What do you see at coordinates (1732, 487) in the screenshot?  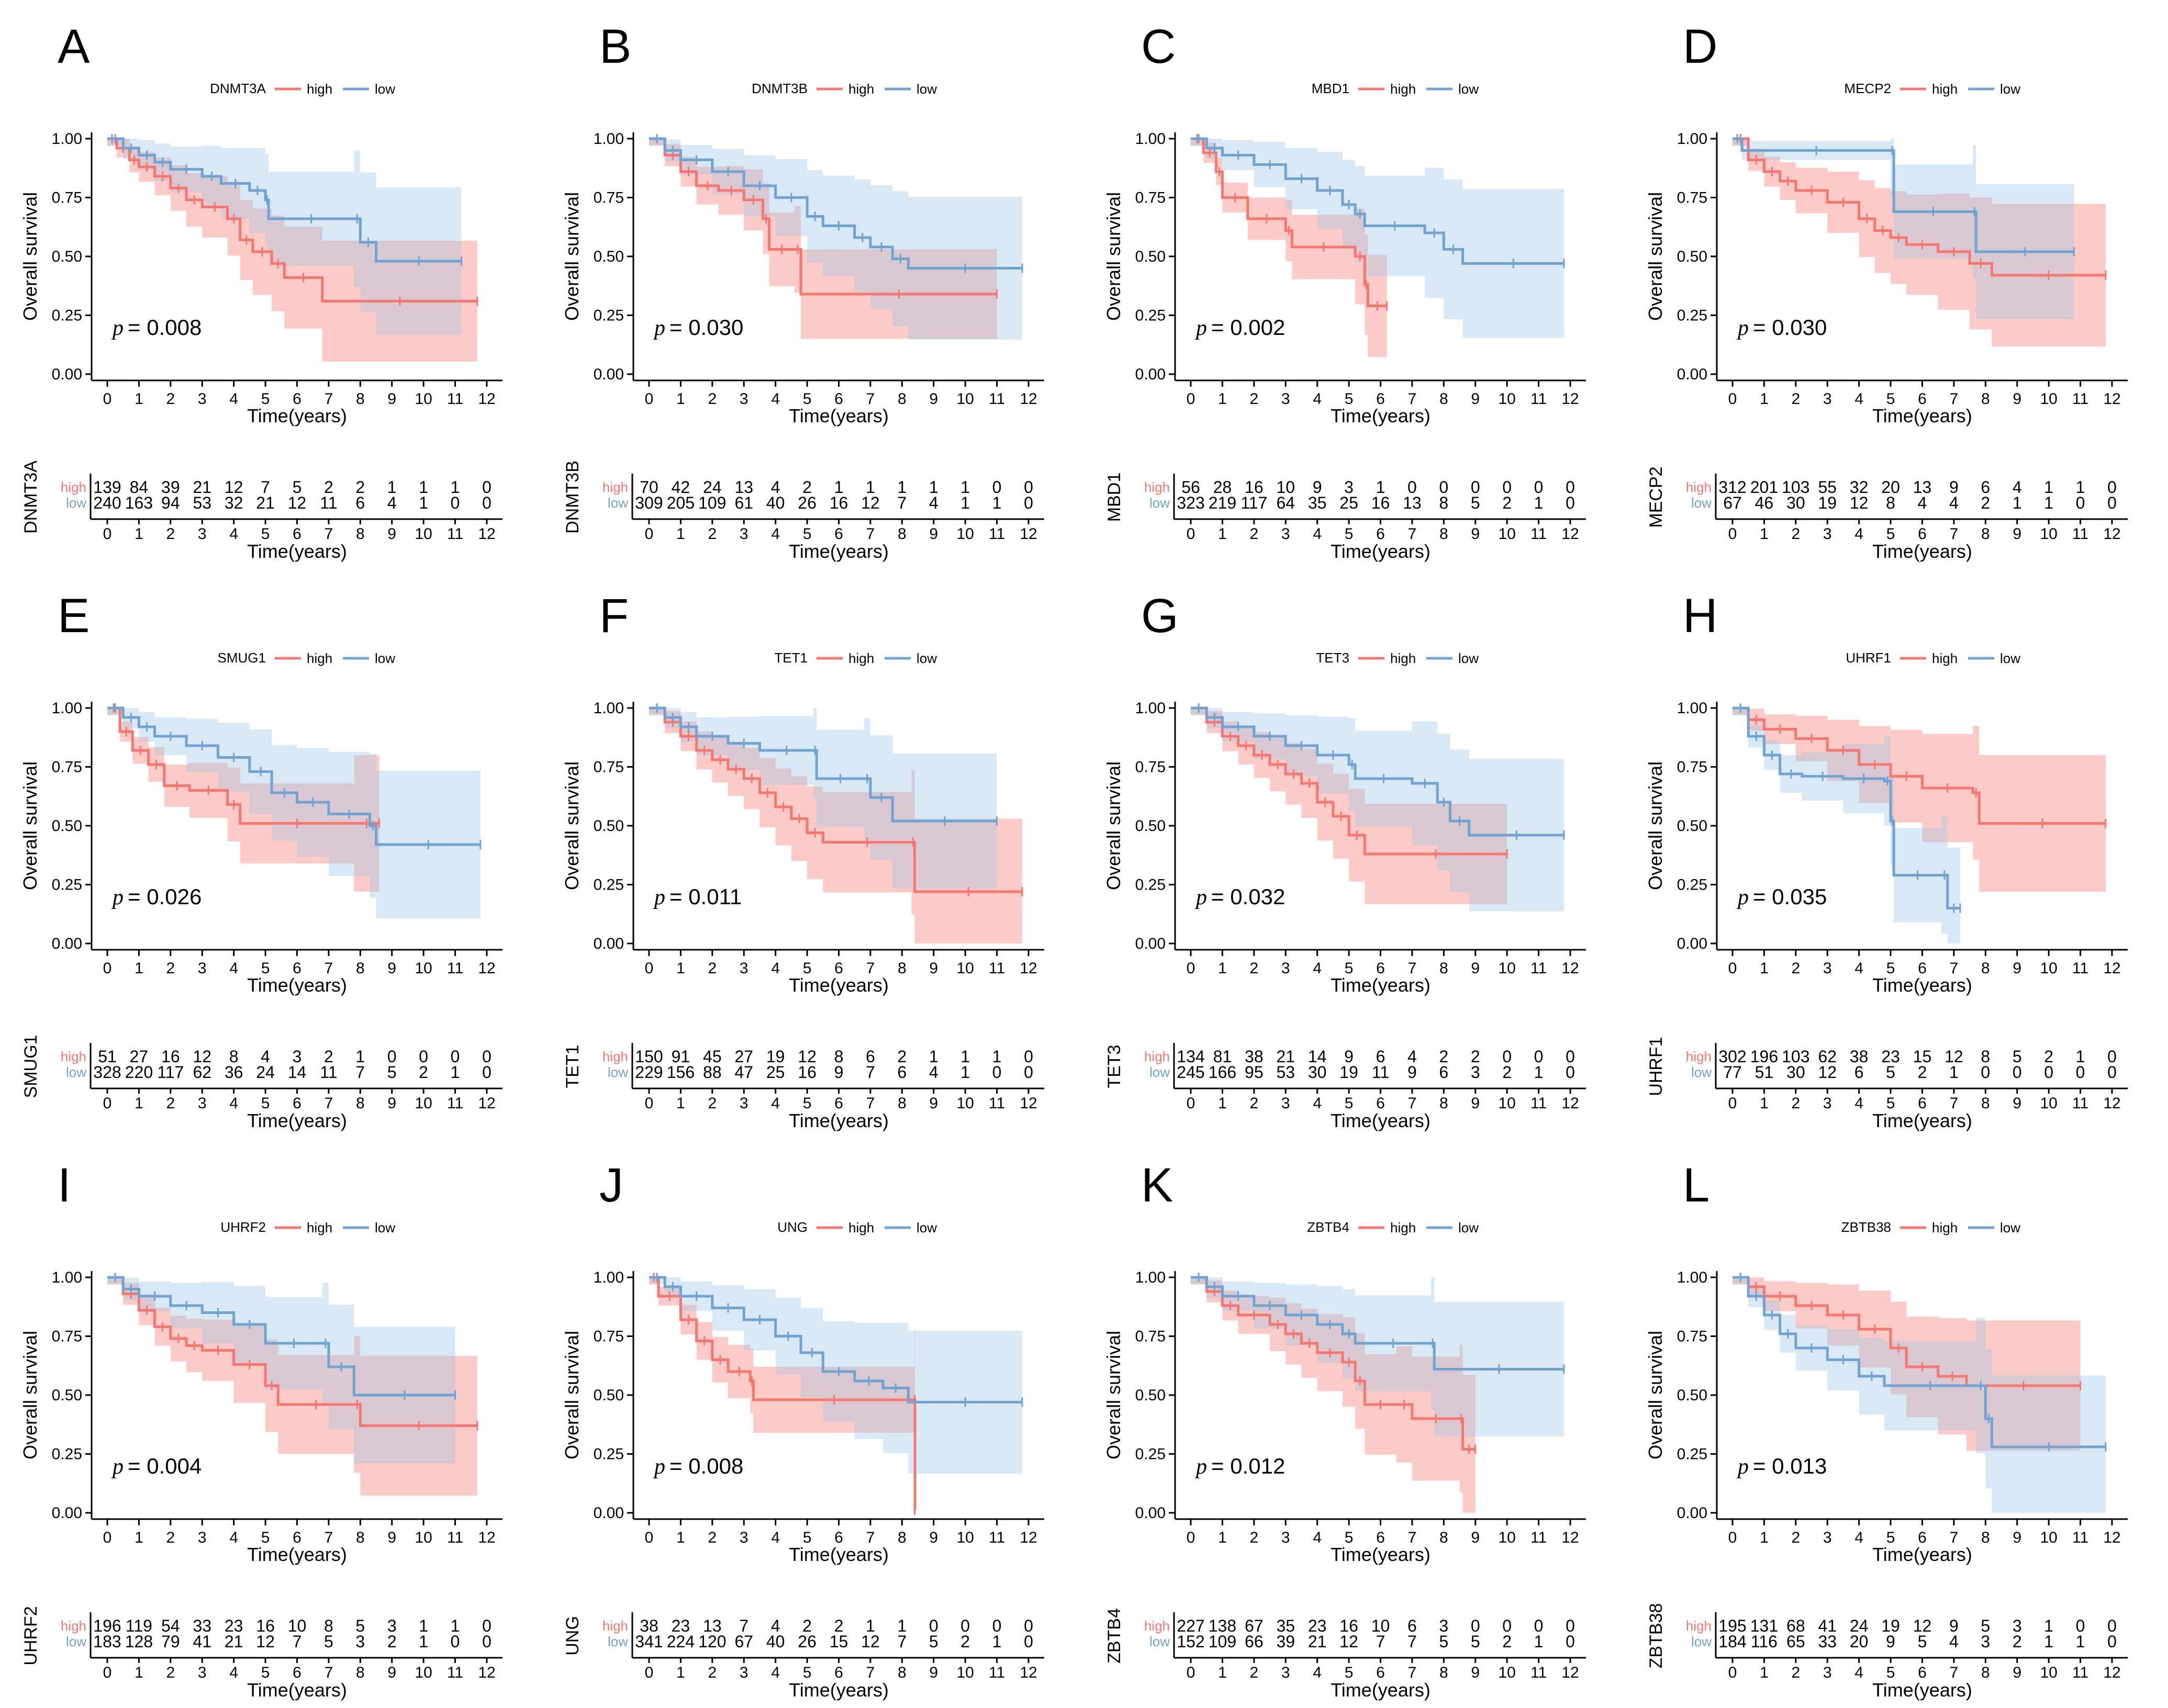 I see `risk-count-high: 312` at bounding box center [1732, 487].